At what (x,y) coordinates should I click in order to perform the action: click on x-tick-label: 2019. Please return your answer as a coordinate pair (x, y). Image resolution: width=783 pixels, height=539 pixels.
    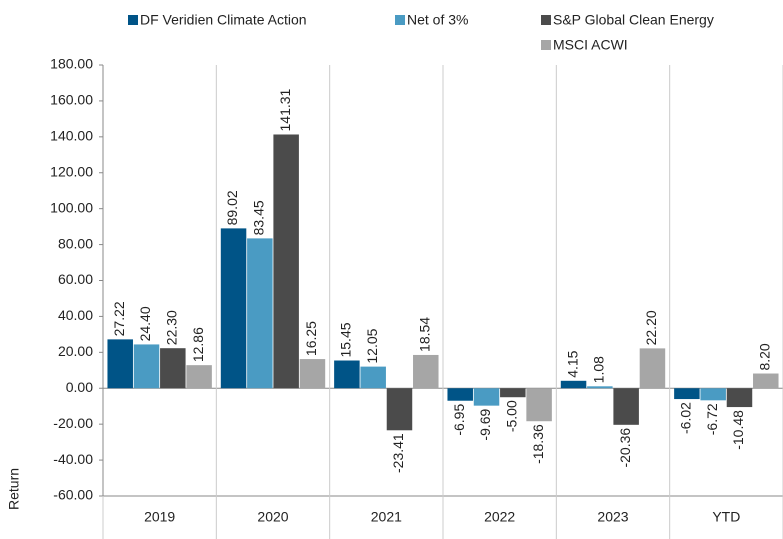
    Looking at the image, I should click on (159, 517).